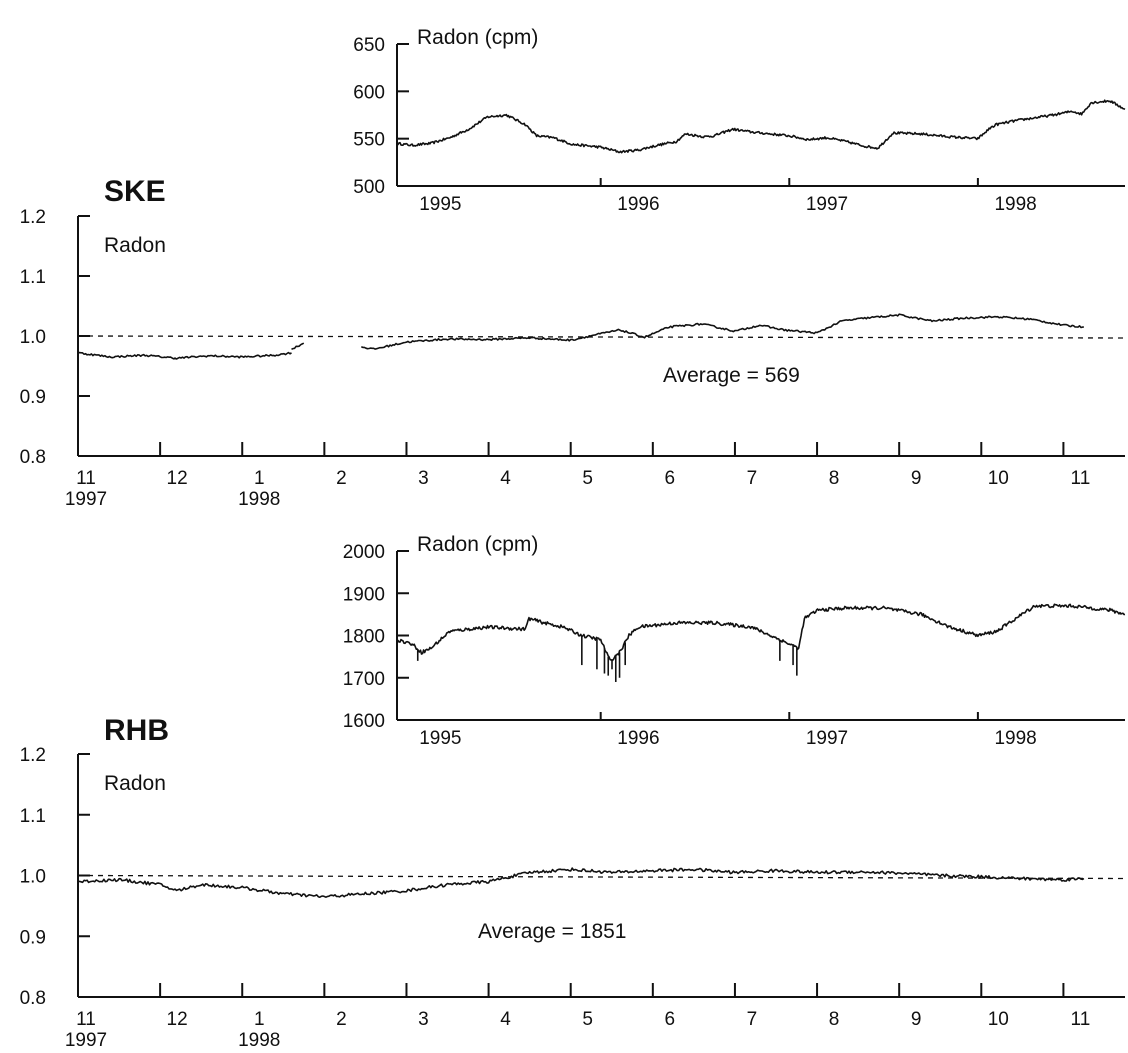  I want to click on ske_main-xtick-label: 6, so click(670, 478).